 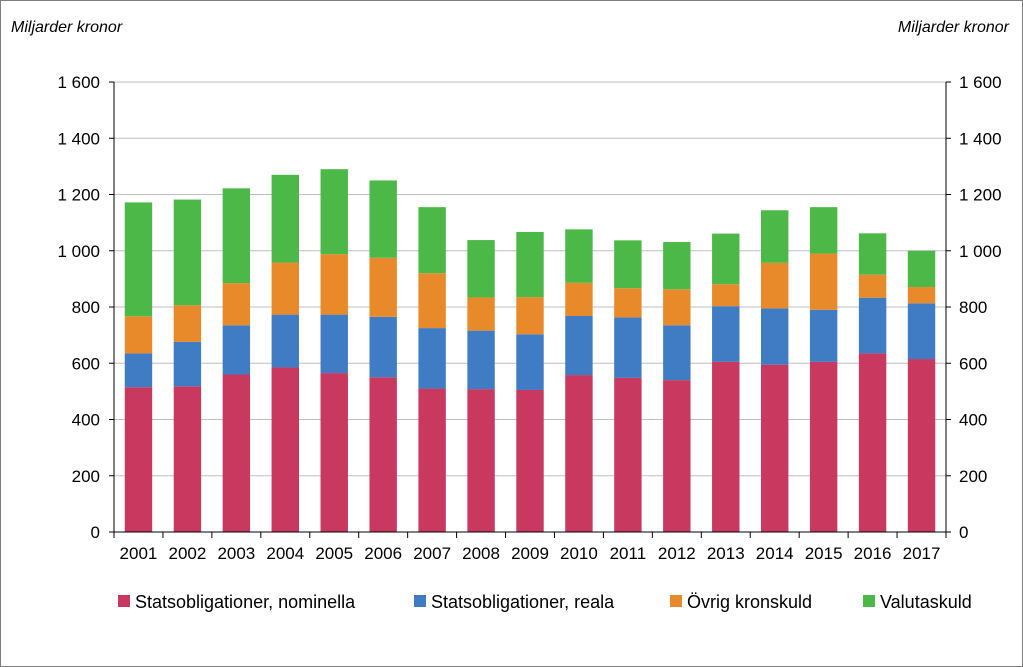 I want to click on y-tick-label-left: 400, so click(x=86, y=420).